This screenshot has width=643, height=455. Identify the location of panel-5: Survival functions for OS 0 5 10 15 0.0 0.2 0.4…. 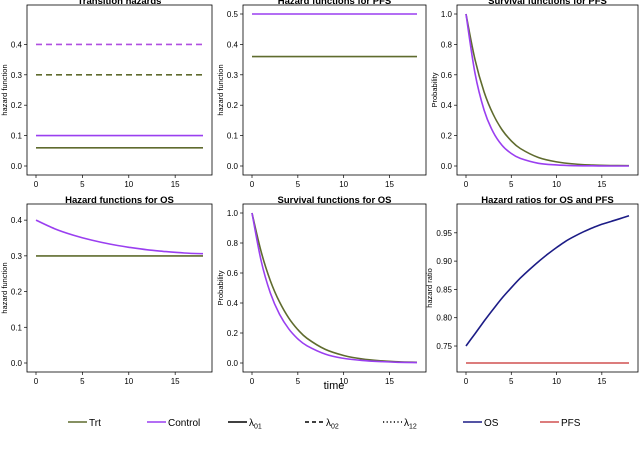
(321, 290).